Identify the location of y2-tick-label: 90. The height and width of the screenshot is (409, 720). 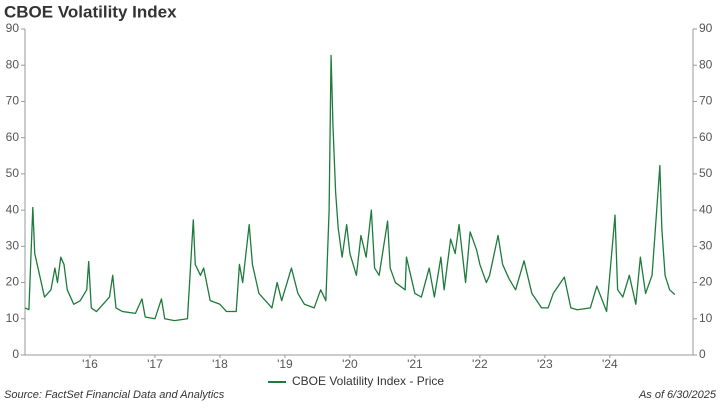
(706, 28).